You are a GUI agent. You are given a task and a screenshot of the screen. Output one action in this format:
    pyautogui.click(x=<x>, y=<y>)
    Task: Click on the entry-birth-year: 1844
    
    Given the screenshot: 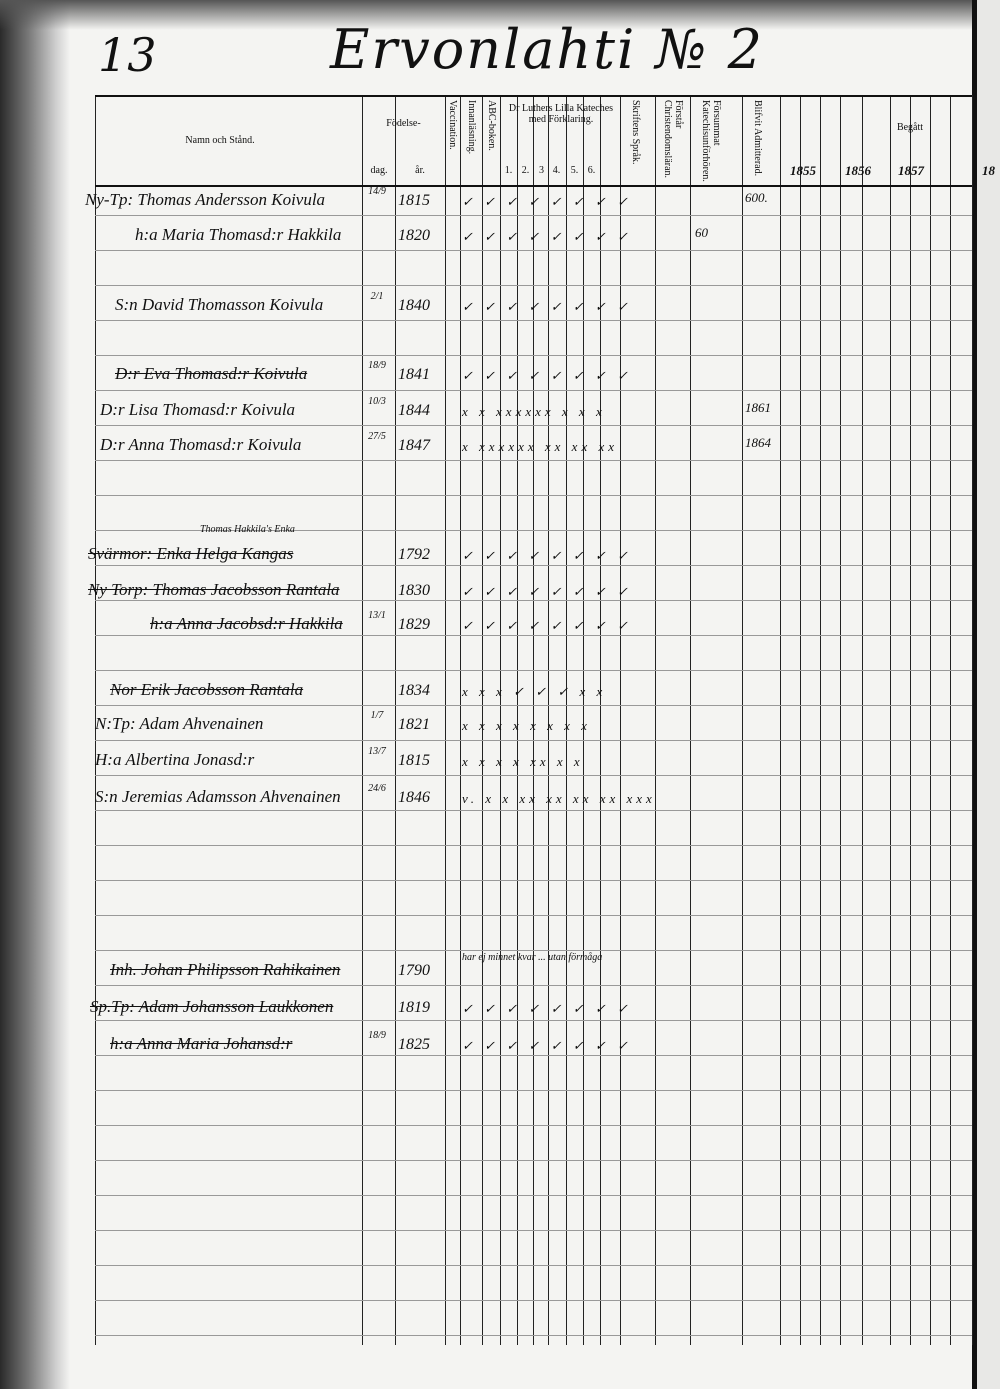 What is the action you would take?
    pyautogui.click(x=414, y=410)
    